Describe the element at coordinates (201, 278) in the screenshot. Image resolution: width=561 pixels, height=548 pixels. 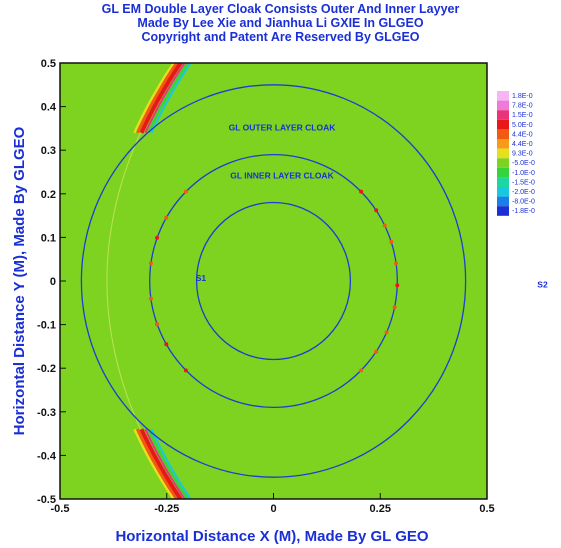
I see `annotation-s1: S1` at that location.